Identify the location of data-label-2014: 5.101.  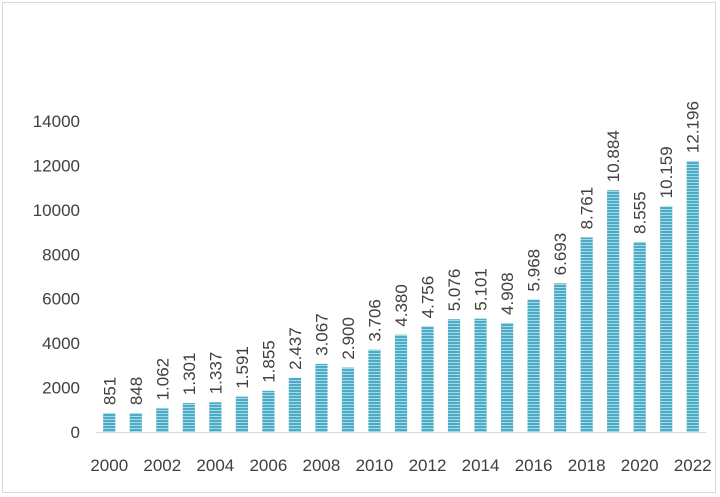
(481, 289).